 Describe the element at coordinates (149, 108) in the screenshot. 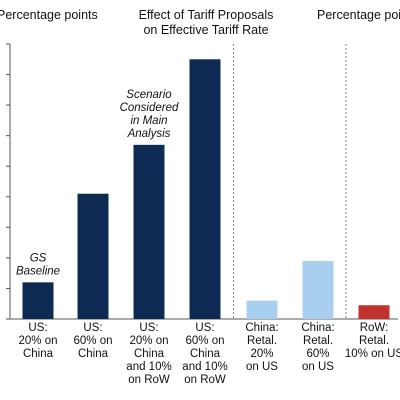

I see `annotation-label: Considered` at that location.